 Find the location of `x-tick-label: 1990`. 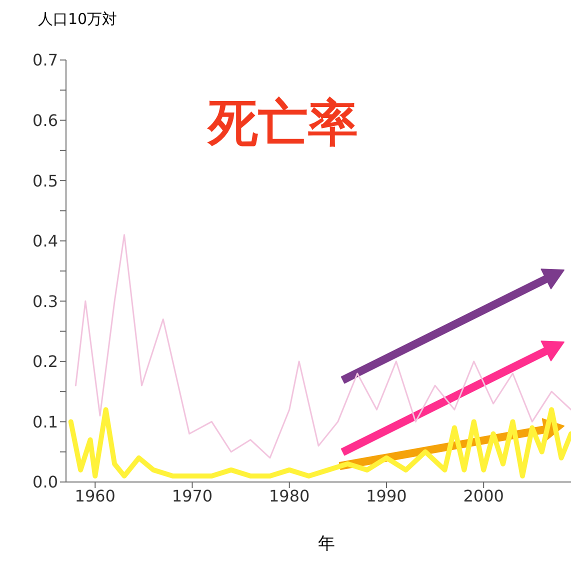

x-tick-label: 1990 is located at coordinates (386, 496).